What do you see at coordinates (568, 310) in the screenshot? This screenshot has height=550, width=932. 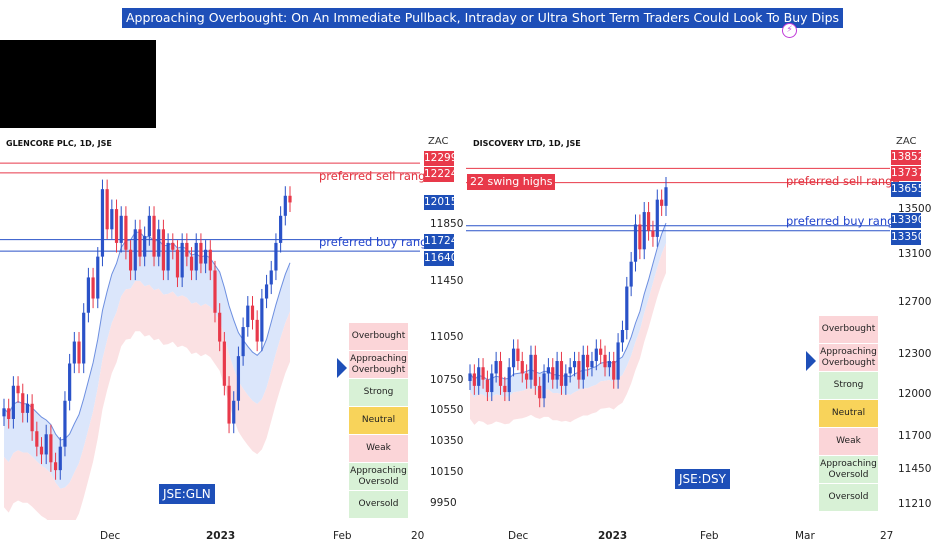 I see `upper-band-fill` at bounding box center [568, 310].